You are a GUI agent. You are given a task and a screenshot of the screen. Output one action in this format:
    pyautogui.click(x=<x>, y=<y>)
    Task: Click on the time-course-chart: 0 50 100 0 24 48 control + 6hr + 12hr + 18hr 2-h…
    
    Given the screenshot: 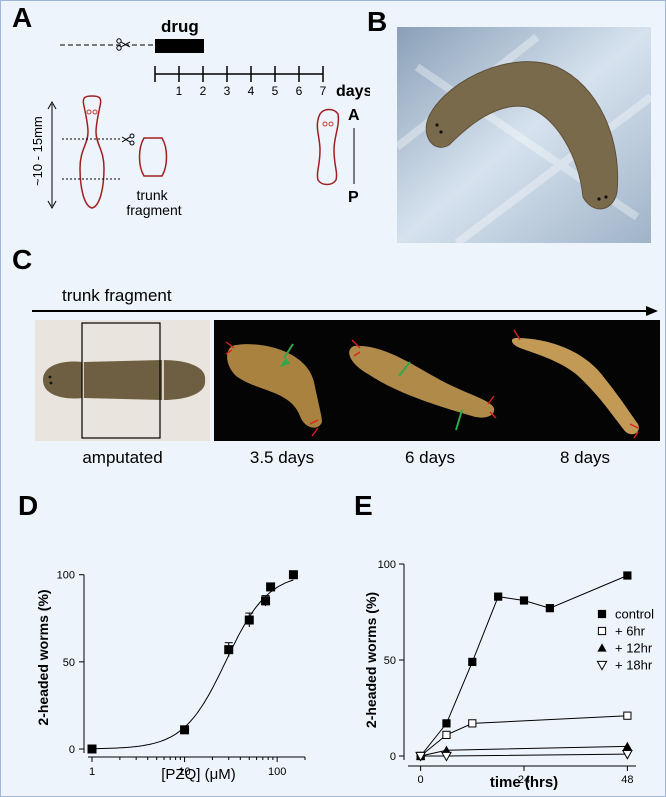 What is the action you would take?
    pyautogui.click(x=508, y=675)
    